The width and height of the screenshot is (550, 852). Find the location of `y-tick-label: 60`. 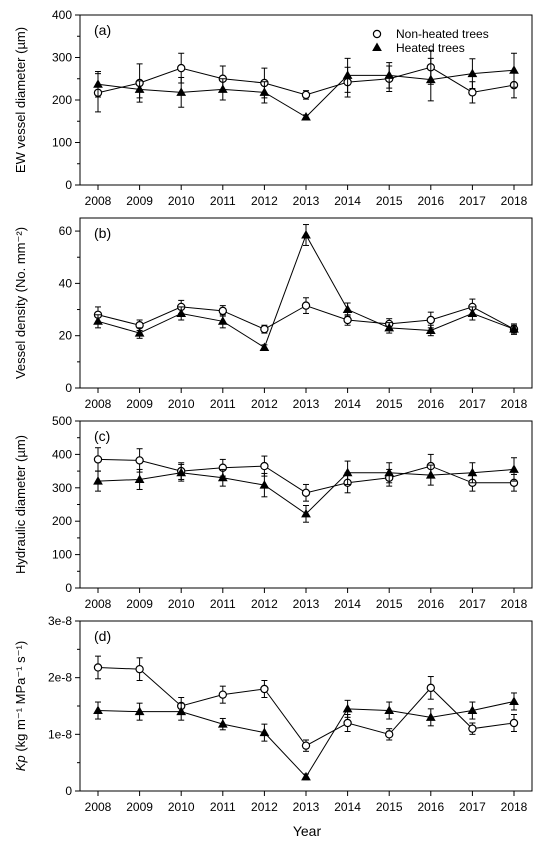

y-tick-label: 60 is located at coordinates (66, 231).